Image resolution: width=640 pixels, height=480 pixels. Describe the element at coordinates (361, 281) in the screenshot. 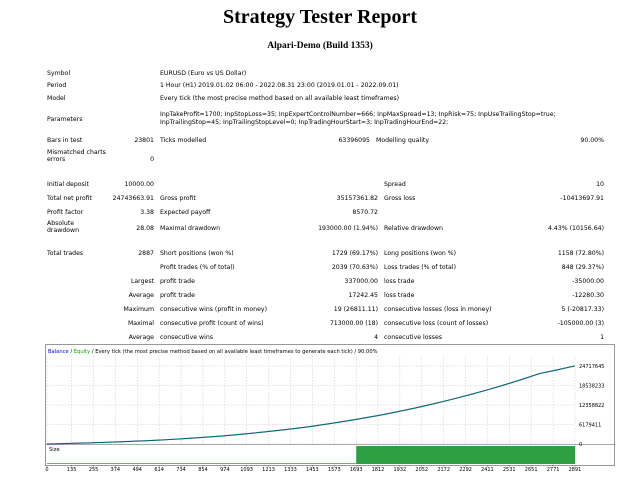

I see `largest-profit-value: 337000.00` at that location.